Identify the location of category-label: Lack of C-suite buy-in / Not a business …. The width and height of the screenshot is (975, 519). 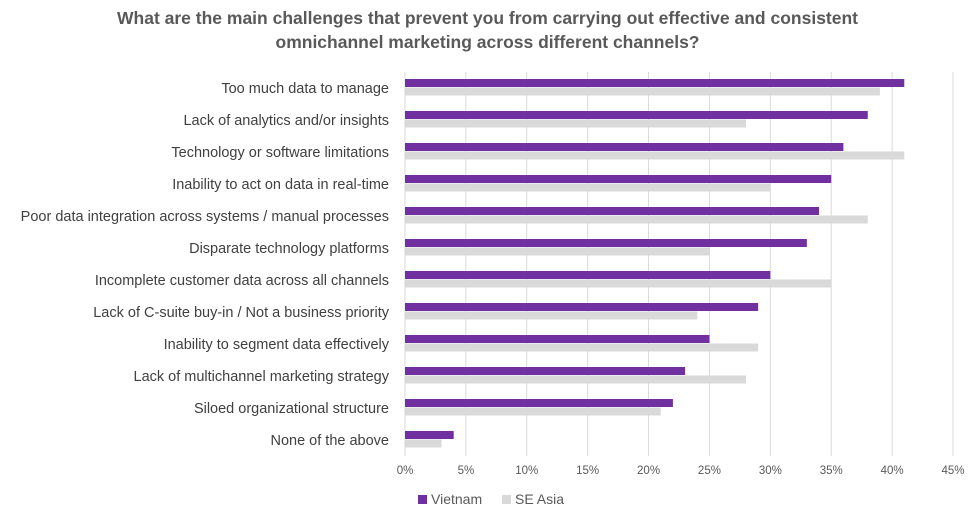
(241, 313).